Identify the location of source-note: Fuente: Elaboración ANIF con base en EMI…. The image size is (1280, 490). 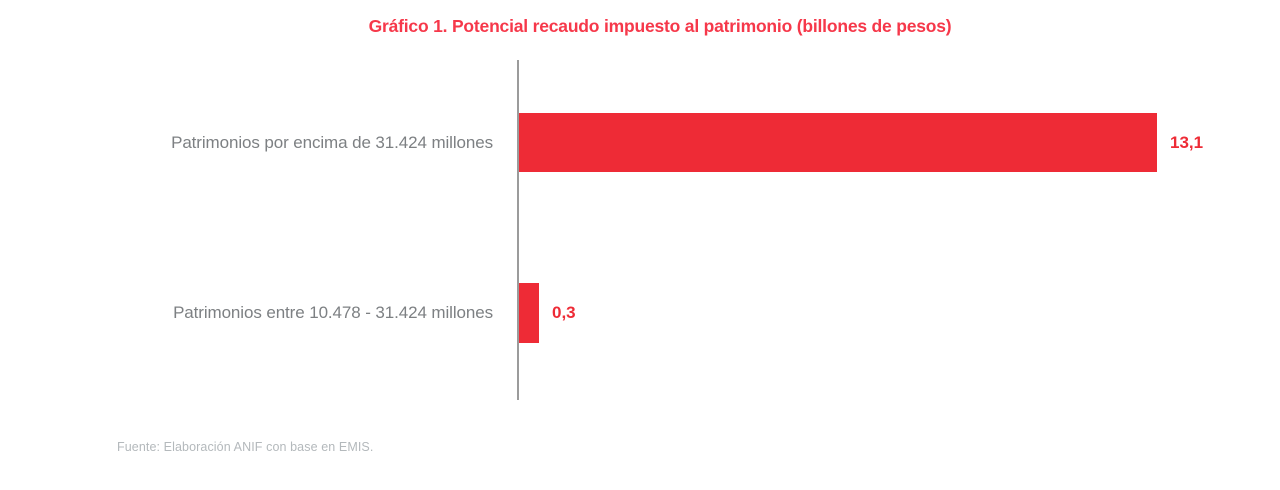
(245, 447).